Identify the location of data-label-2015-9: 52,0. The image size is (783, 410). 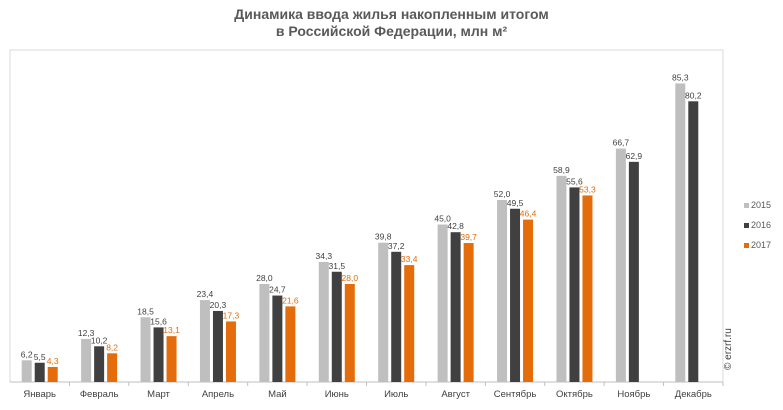
(502, 194).